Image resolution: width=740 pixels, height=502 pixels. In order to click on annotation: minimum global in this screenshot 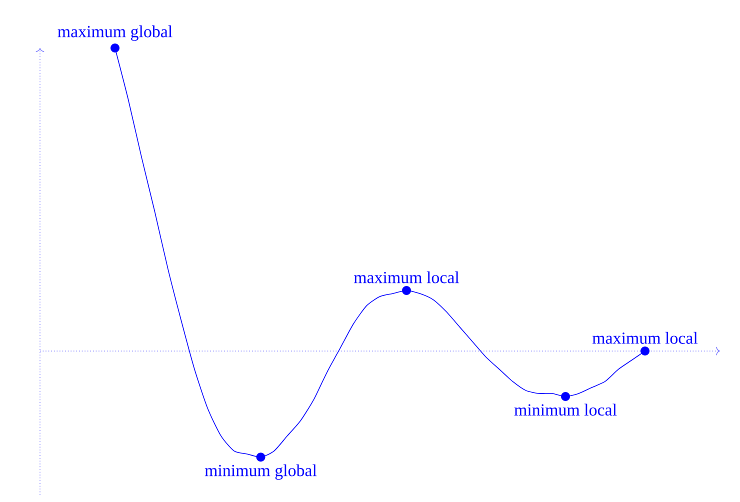, I will do `click(260, 472)`.